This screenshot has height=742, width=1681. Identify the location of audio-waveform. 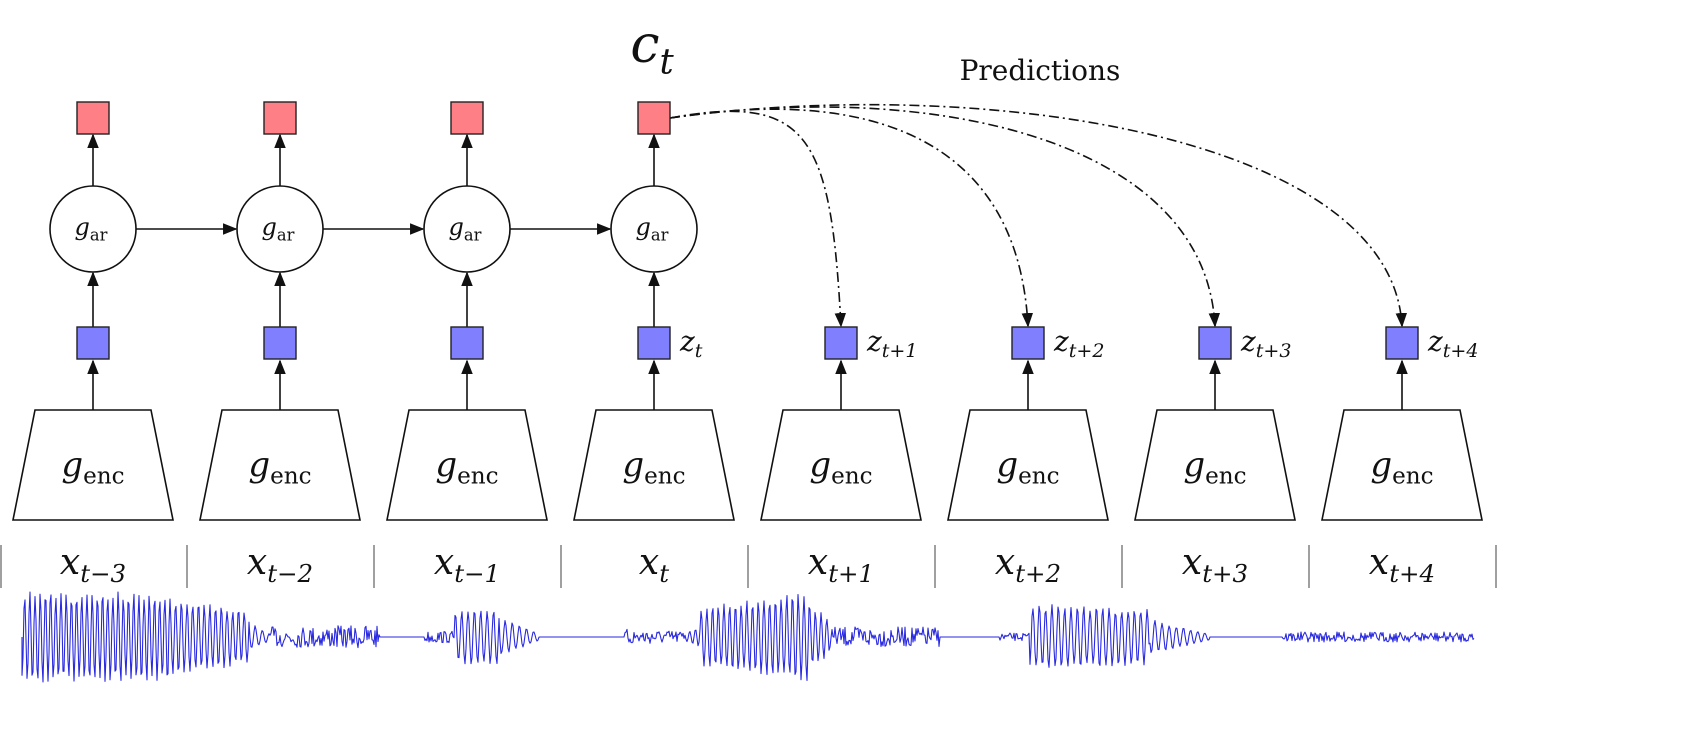
(748, 637).